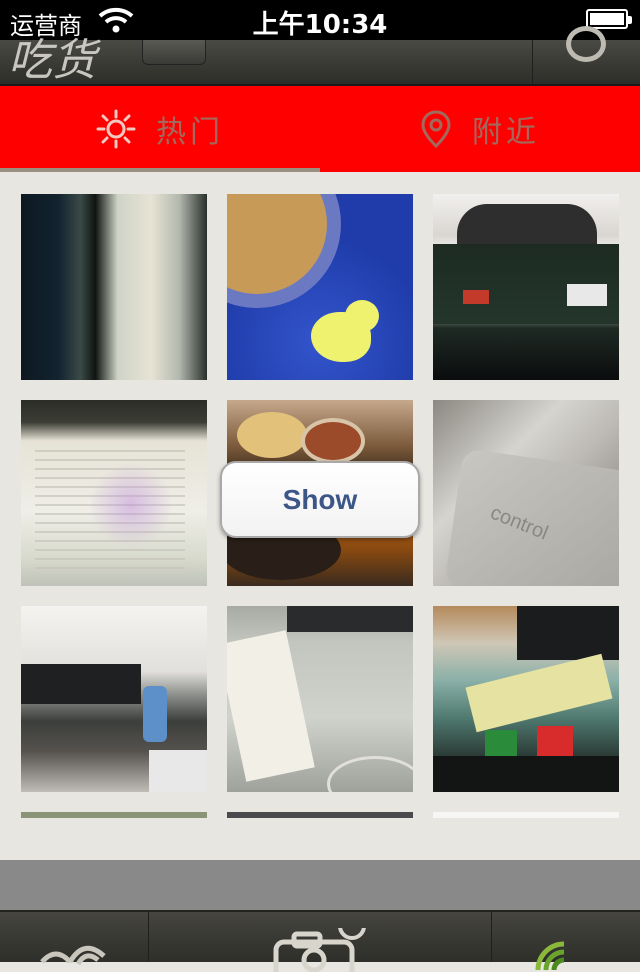 This screenshot has width=640, height=972. Describe the element at coordinates (116, 129) in the screenshot. I see `sun-icon` at that location.